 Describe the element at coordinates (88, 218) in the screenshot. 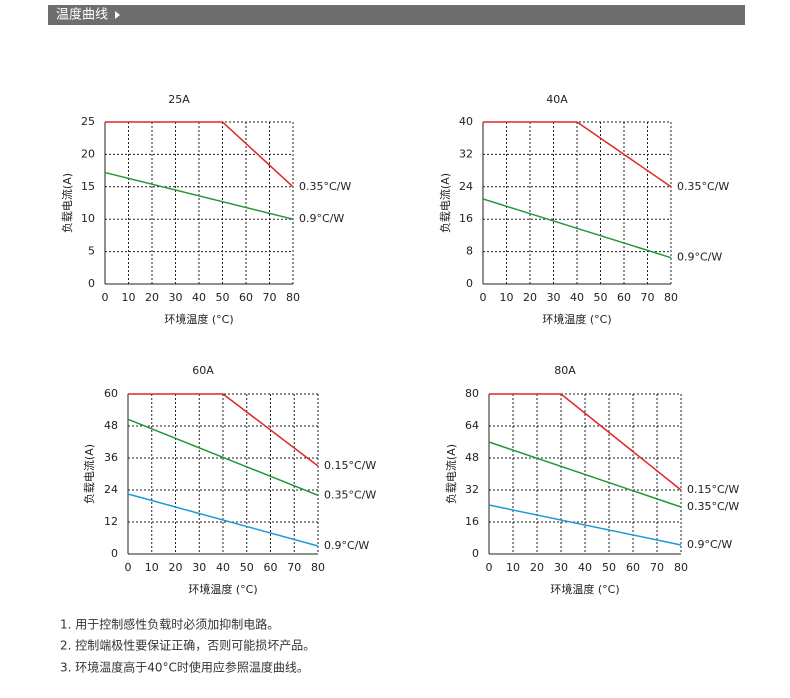

I see `y-tick-label: 10` at that location.